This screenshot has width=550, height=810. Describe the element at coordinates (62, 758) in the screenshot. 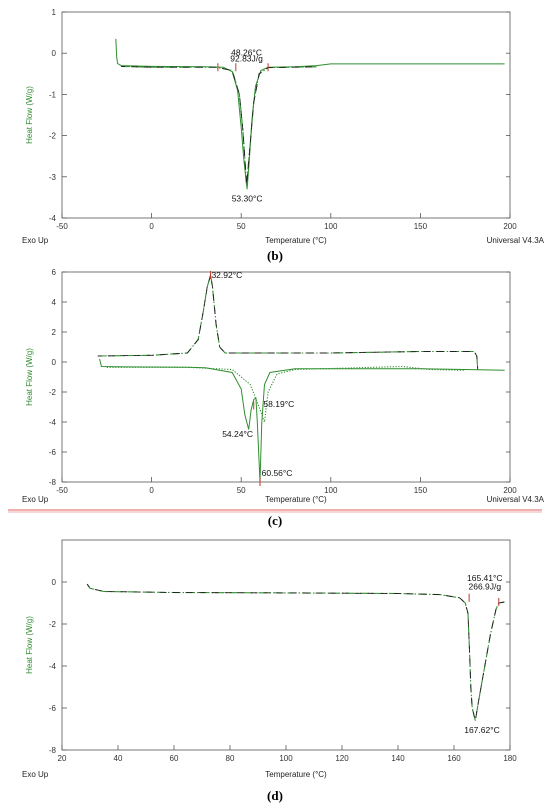

I see `x-tick-label: 20` at that location.